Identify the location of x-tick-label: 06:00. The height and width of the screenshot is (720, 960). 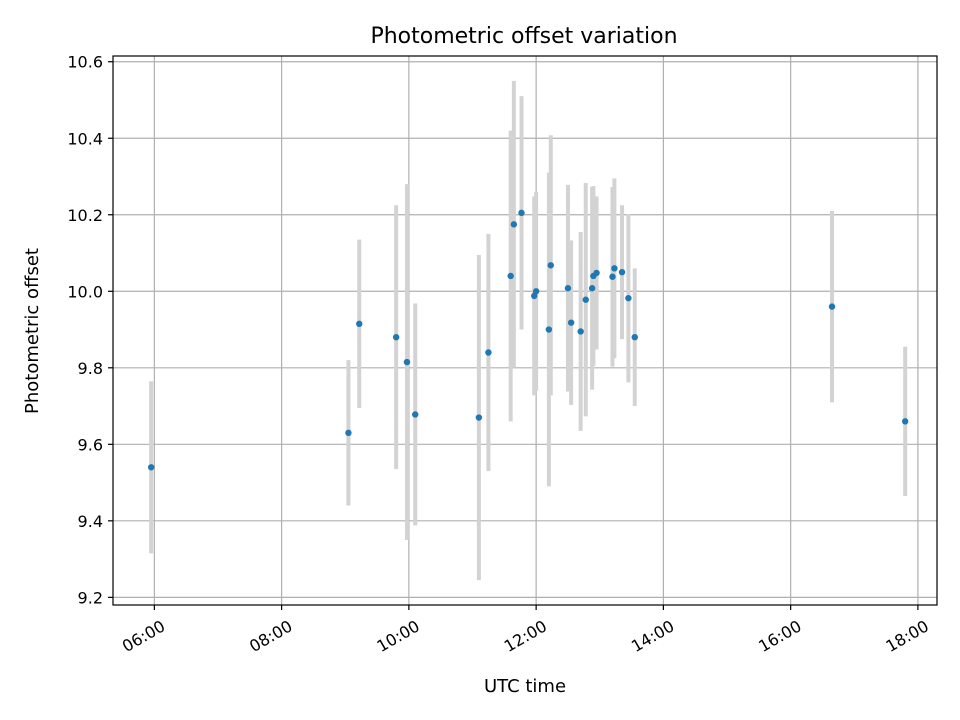
(143, 636).